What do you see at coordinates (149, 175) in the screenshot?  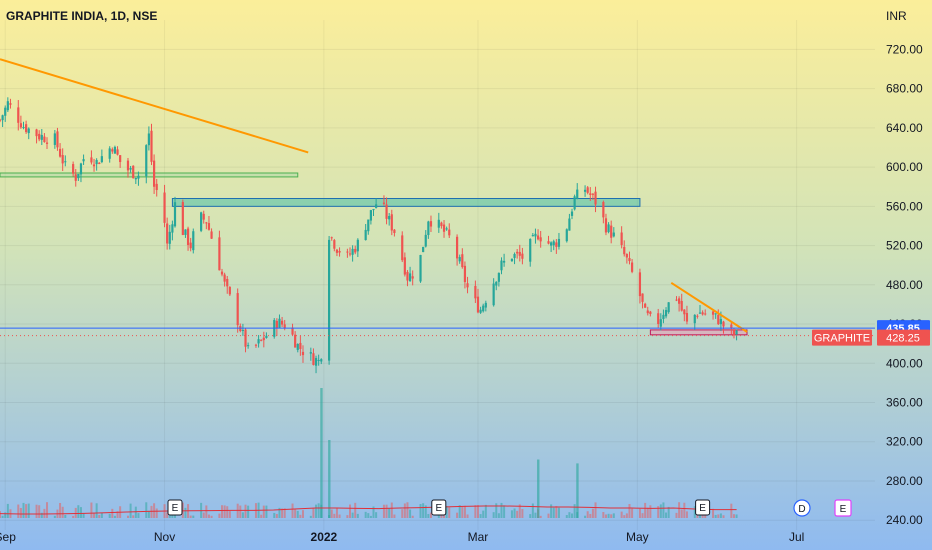 I see `support-zone-green` at bounding box center [149, 175].